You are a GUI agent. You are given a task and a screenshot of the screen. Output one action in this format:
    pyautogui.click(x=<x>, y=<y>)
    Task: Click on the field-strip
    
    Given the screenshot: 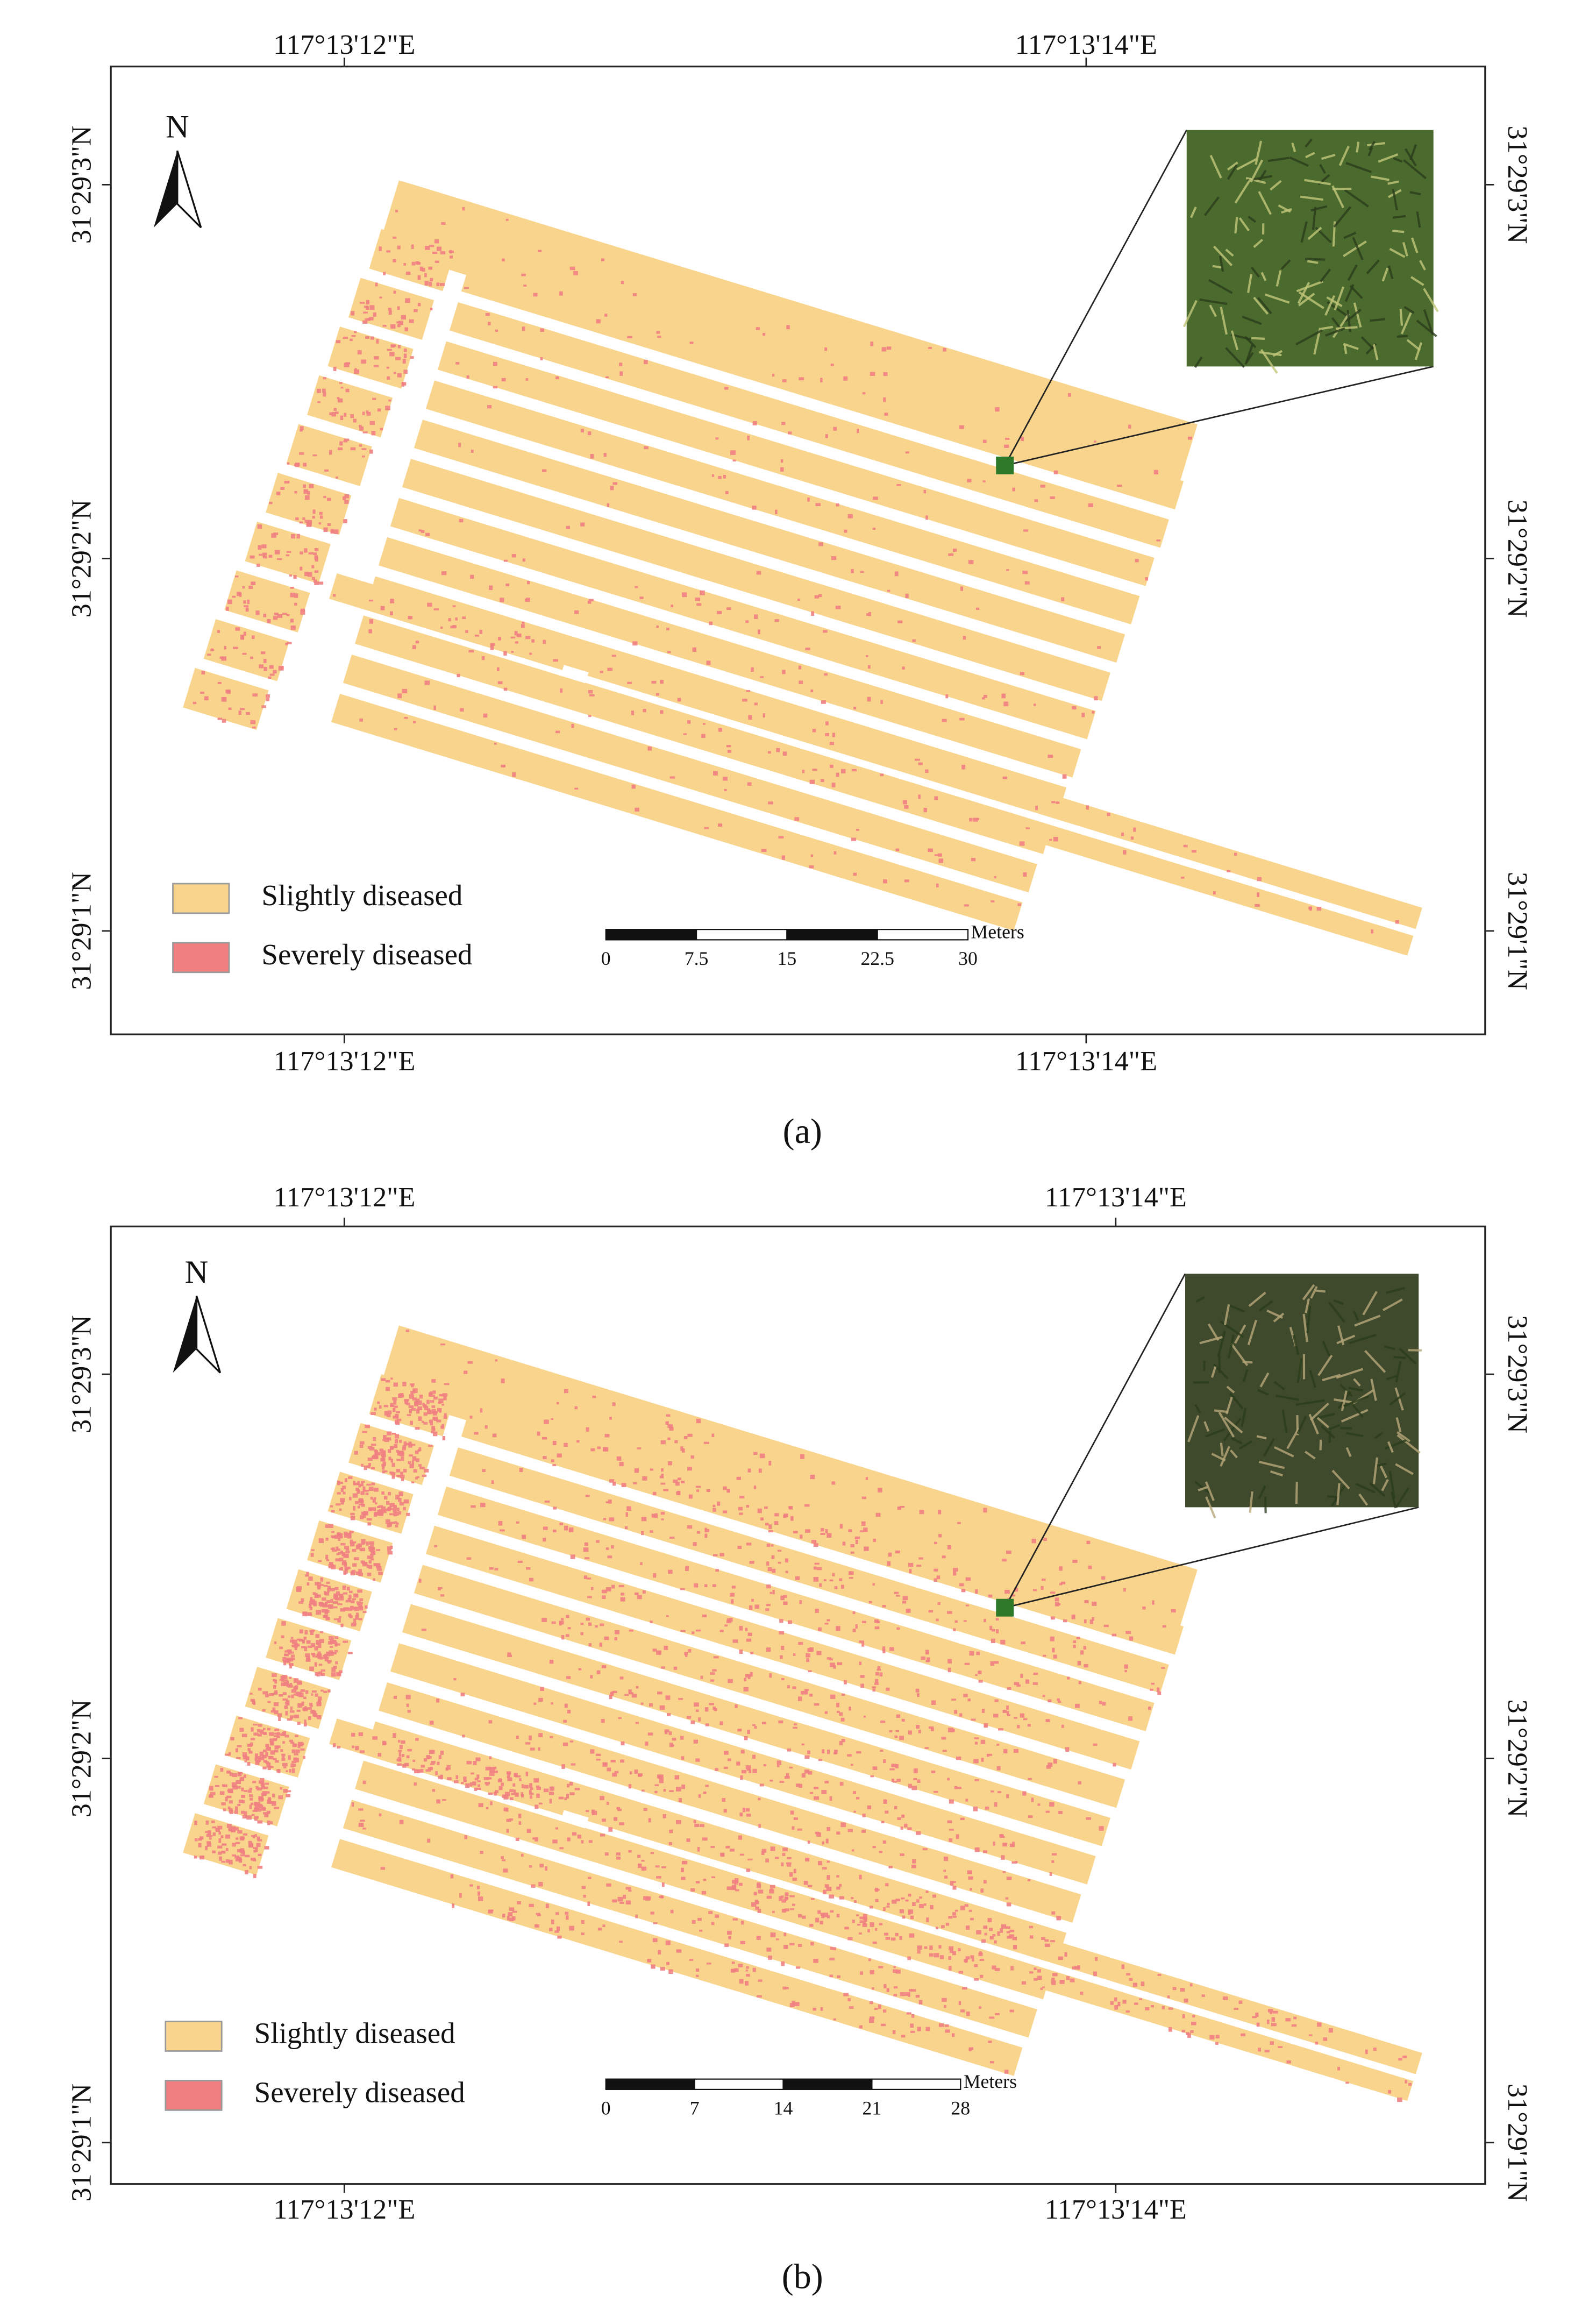 What is the action you would take?
    pyautogui.click(x=788, y=1481)
    